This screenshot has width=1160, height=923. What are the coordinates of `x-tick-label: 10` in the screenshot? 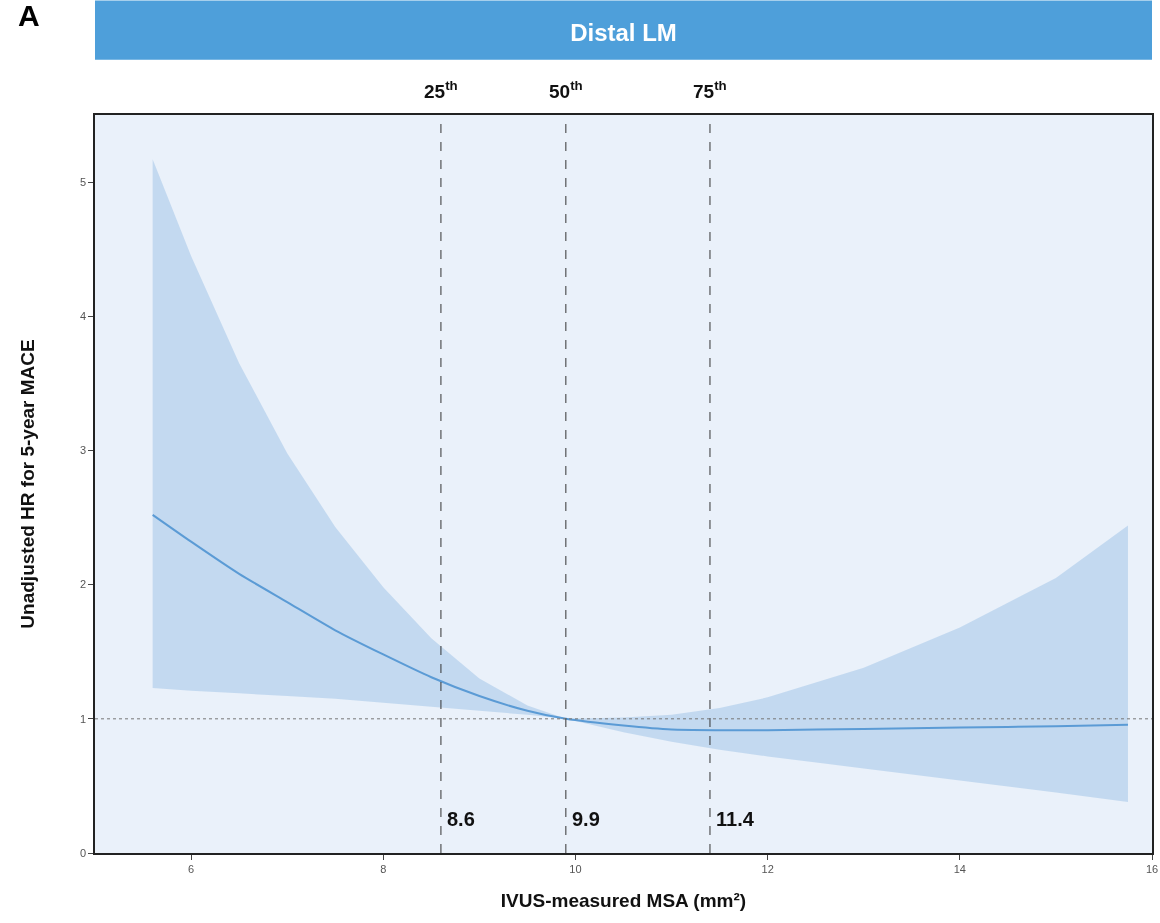 It's located at (575, 868).